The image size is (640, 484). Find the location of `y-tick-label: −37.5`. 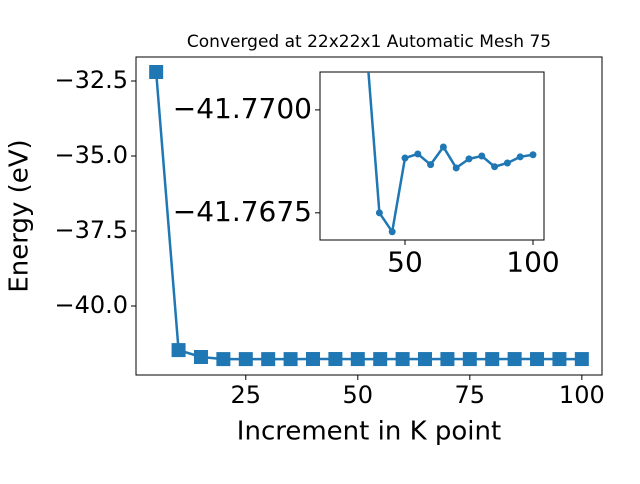

y-tick-label: −37.5 is located at coordinates (91, 230).